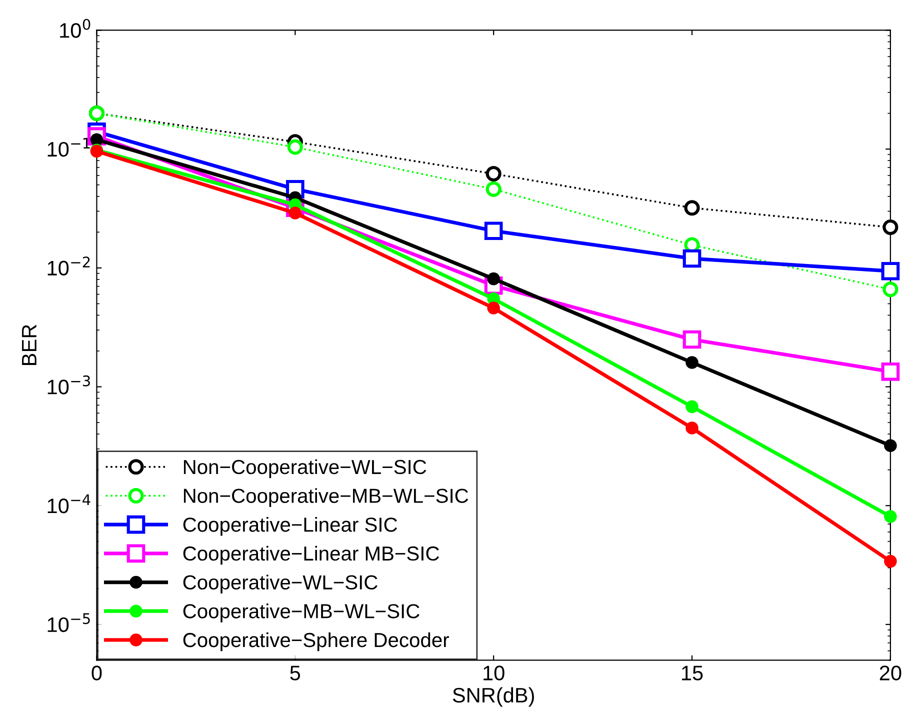  I want to click on y-tick-label: 10$^{−1}$, so click(69, 147).